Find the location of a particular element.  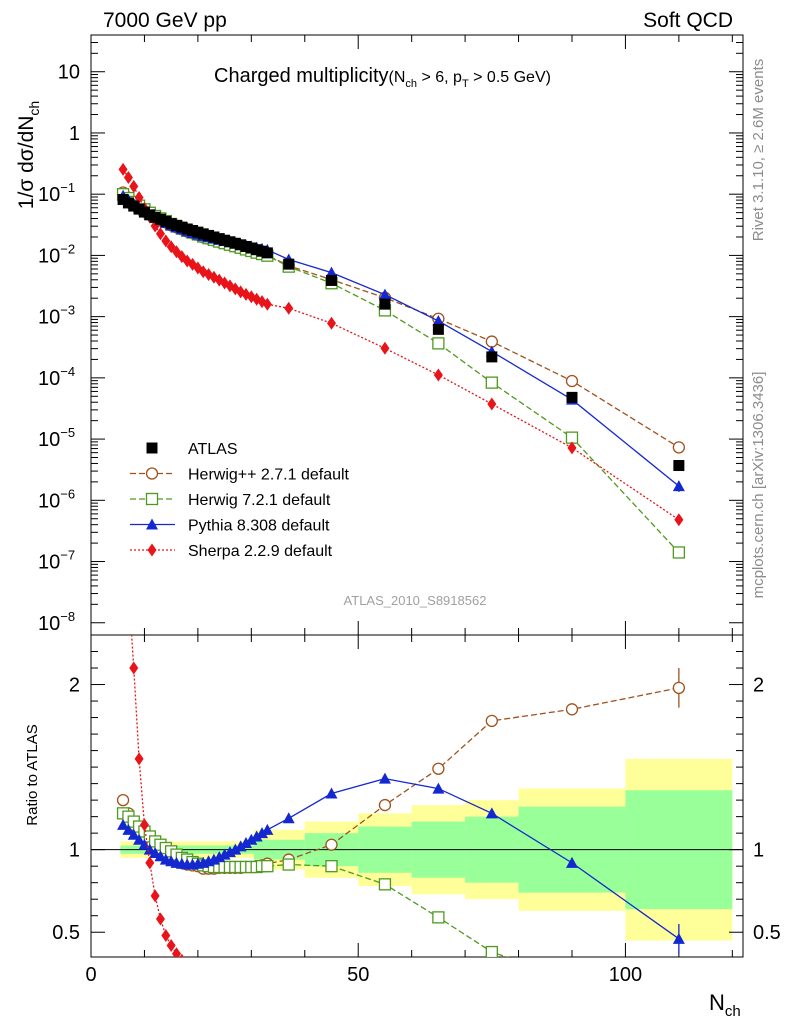

x-axis-label: Nch is located at coordinates (725, 1005).